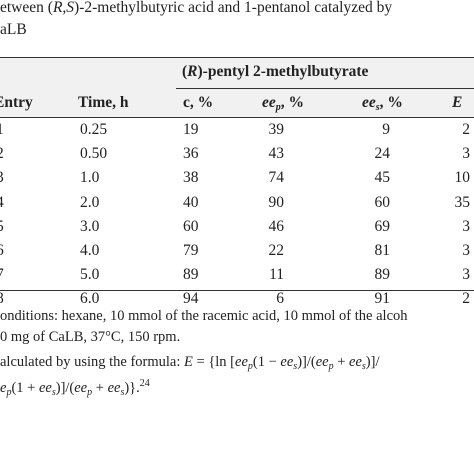  I want to click on table-cell: 46, so click(276, 226).